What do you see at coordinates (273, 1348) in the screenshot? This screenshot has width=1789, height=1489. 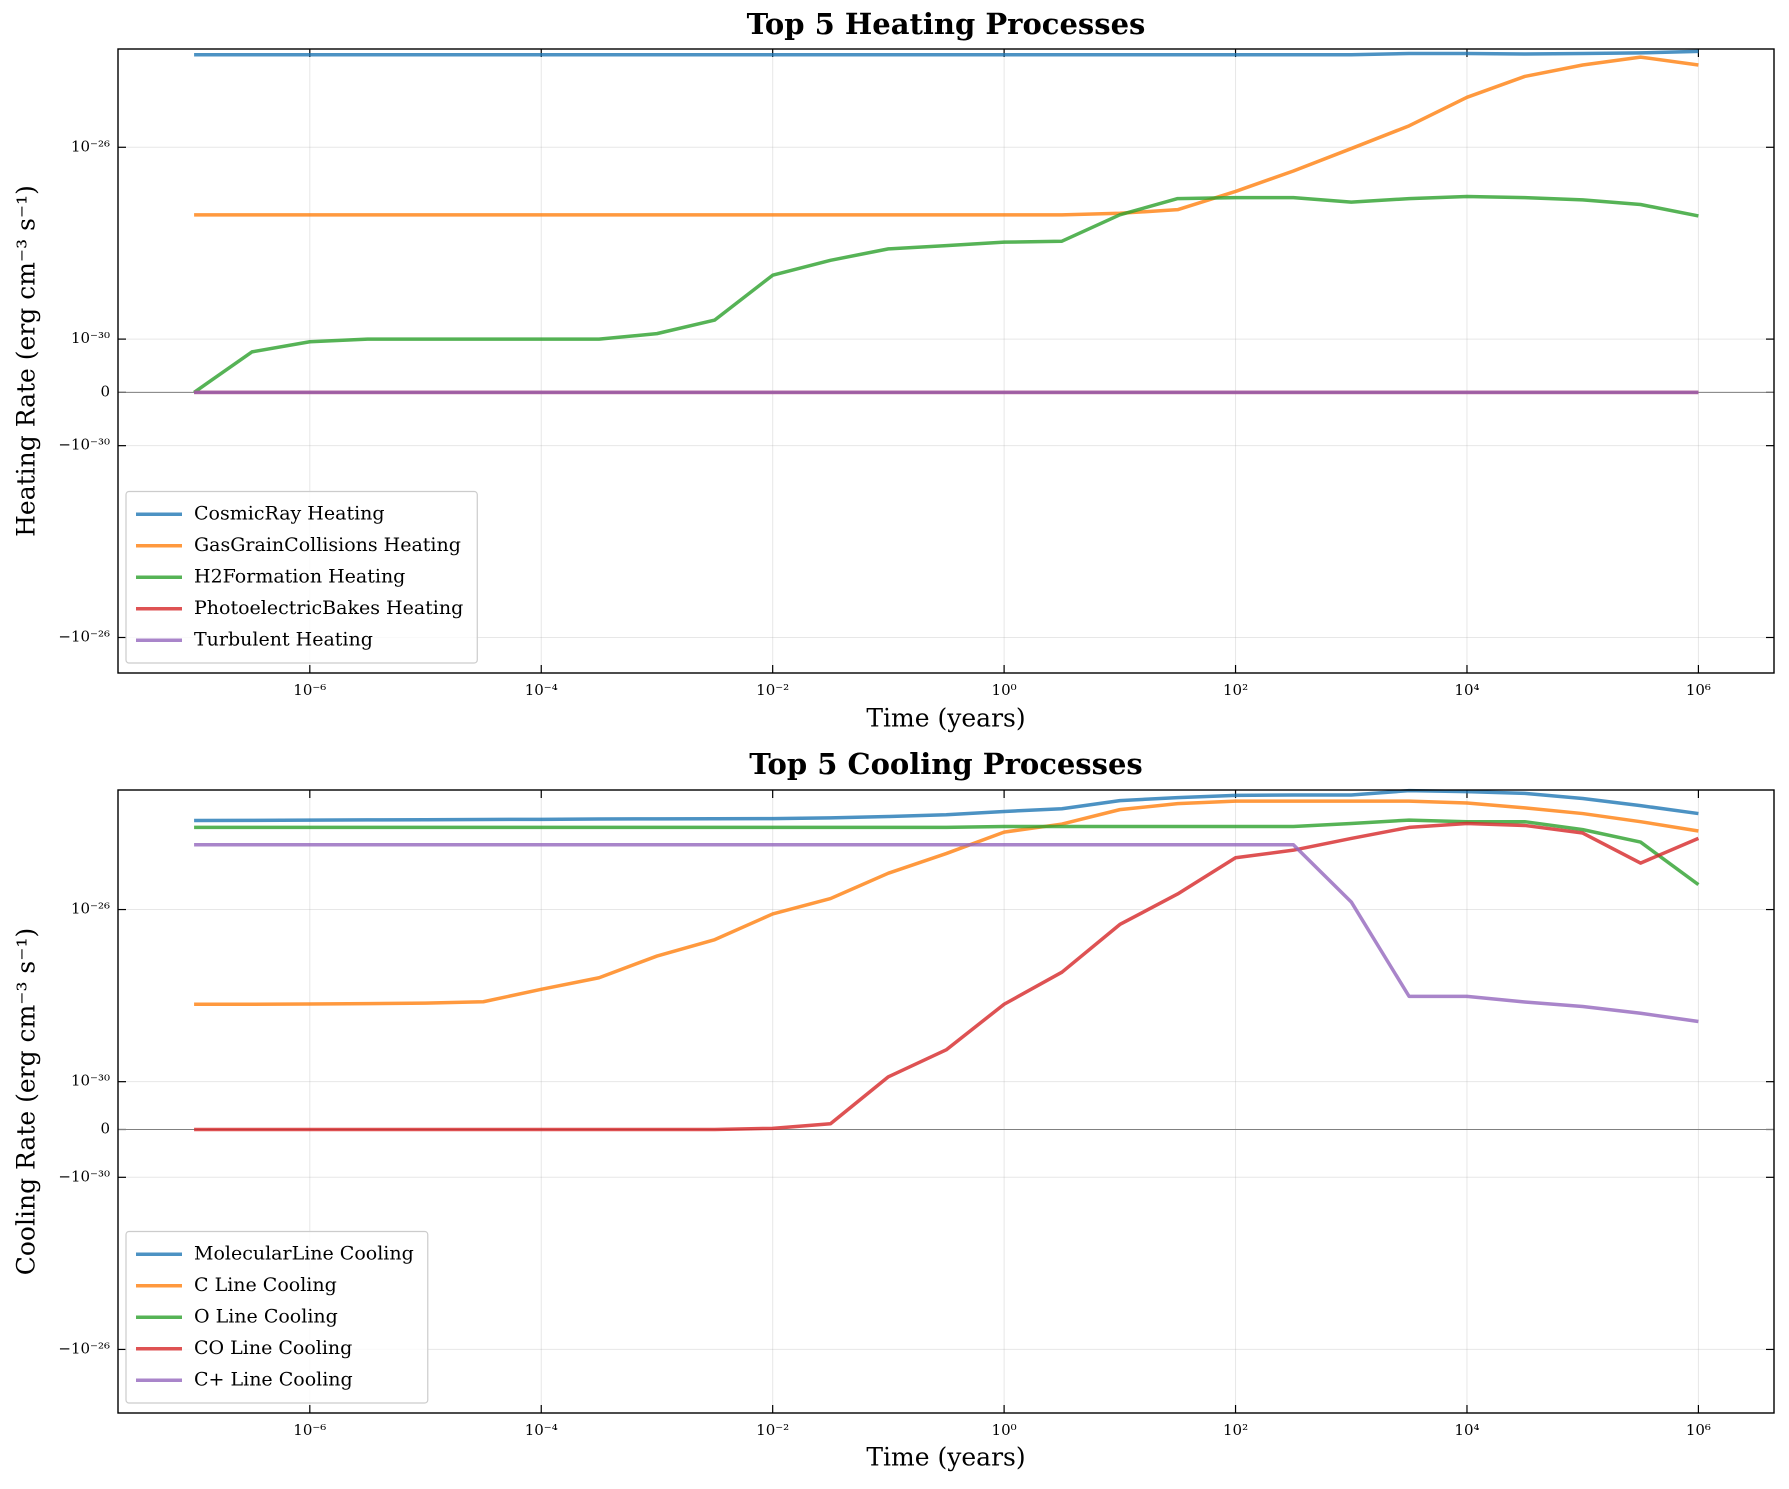 I see `legend-label: CO Line Cooling` at bounding box center [273, 1348].